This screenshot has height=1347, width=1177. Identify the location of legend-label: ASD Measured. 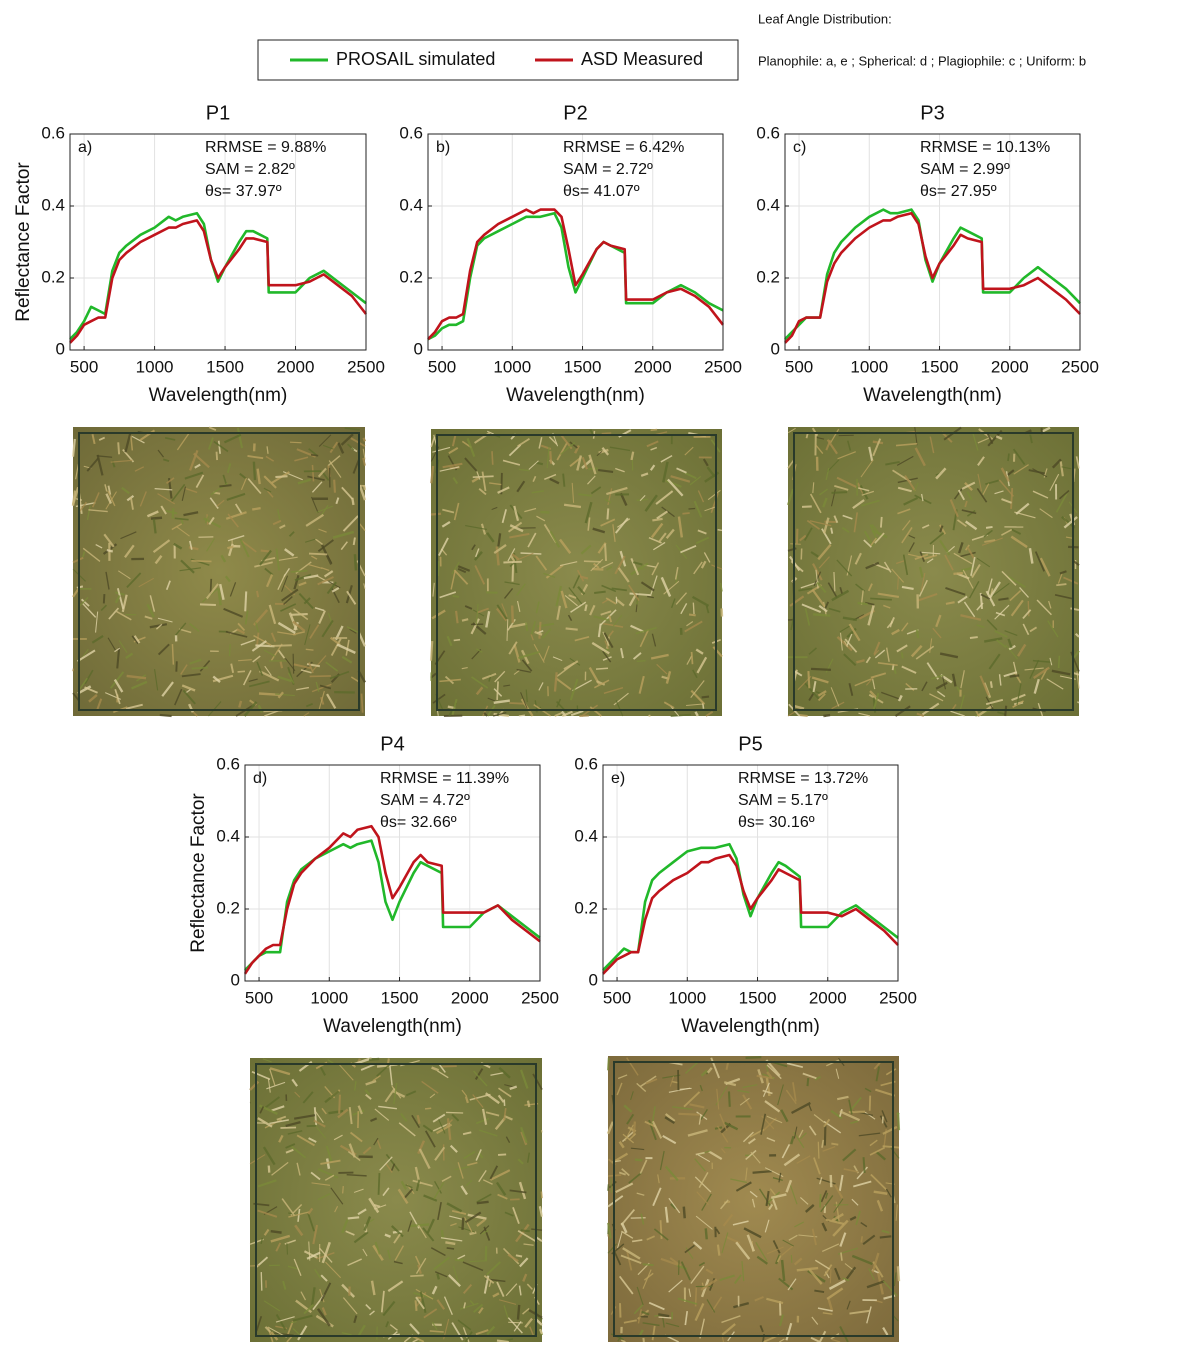
(642, 59).